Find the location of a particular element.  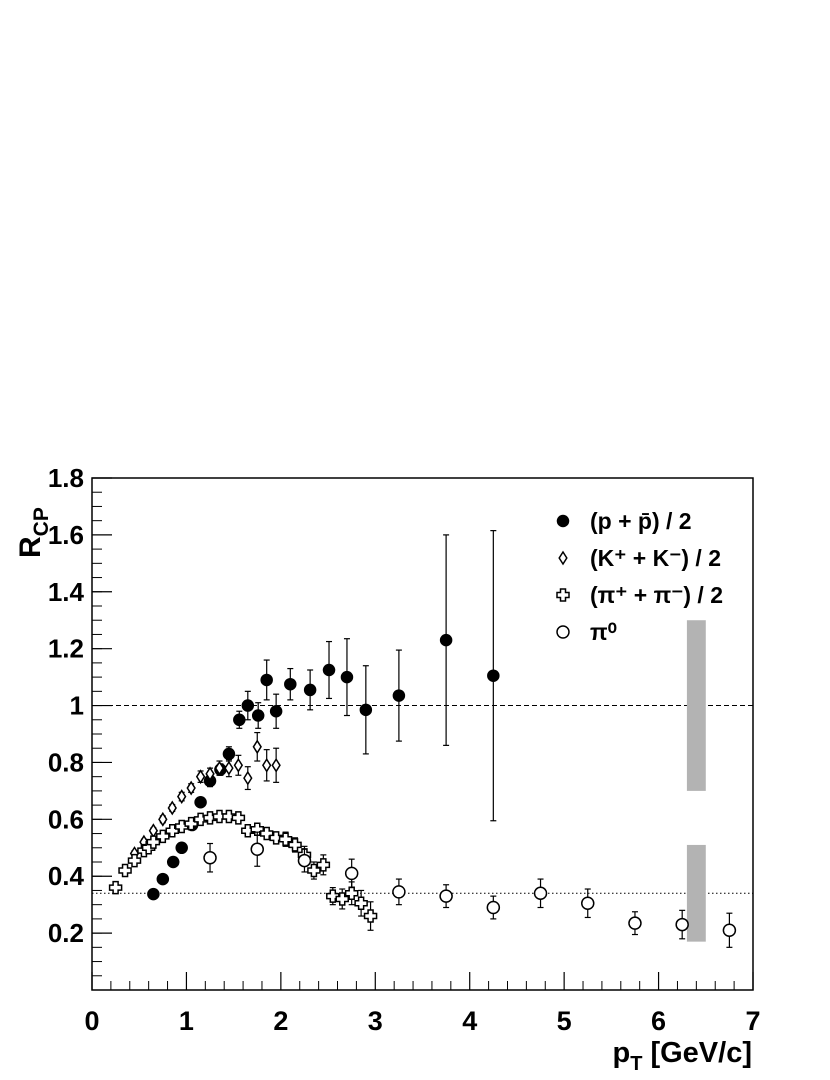

y-axis-label: RCP is located at coordinates (33, 532).